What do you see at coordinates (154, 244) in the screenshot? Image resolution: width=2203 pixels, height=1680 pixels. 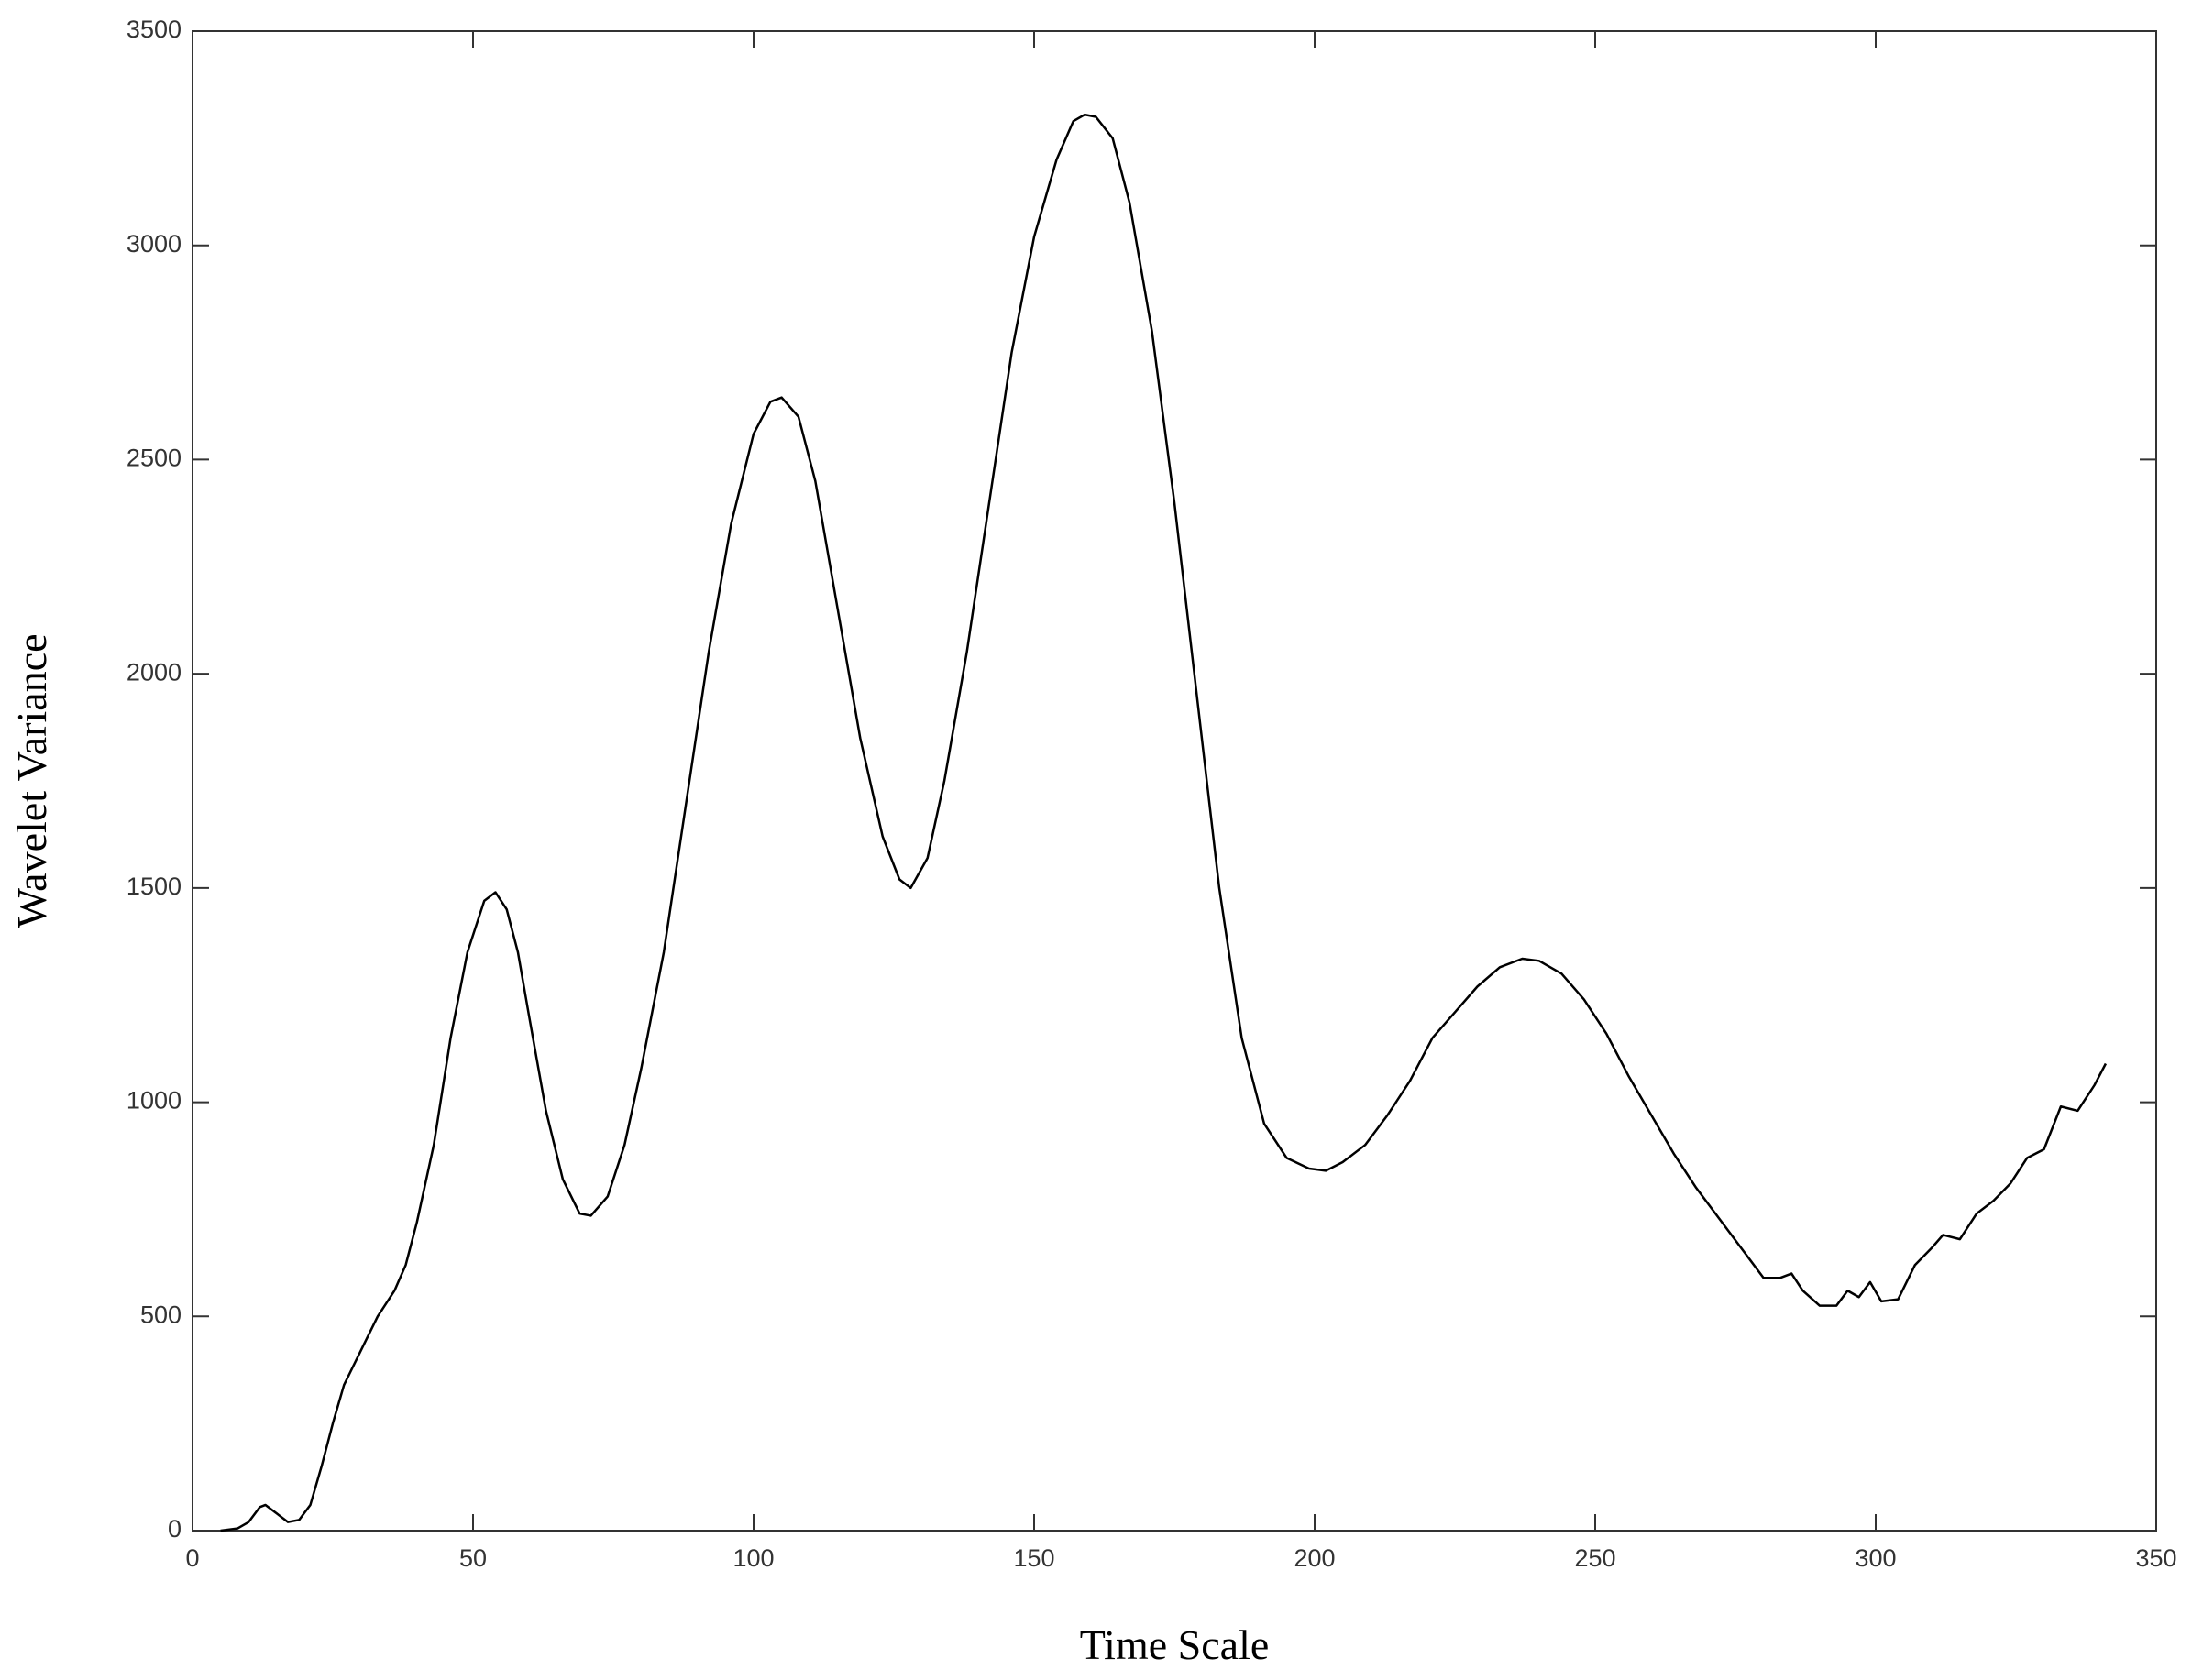 I see `y-tick-label: 3000` at bounding box center [154, 244].